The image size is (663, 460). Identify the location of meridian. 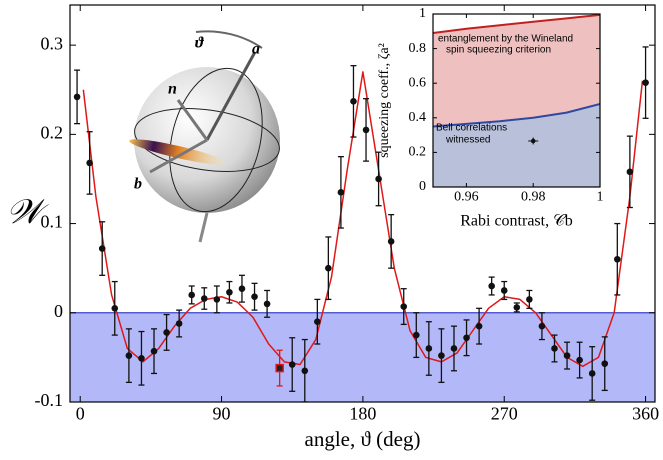
(216, 140).